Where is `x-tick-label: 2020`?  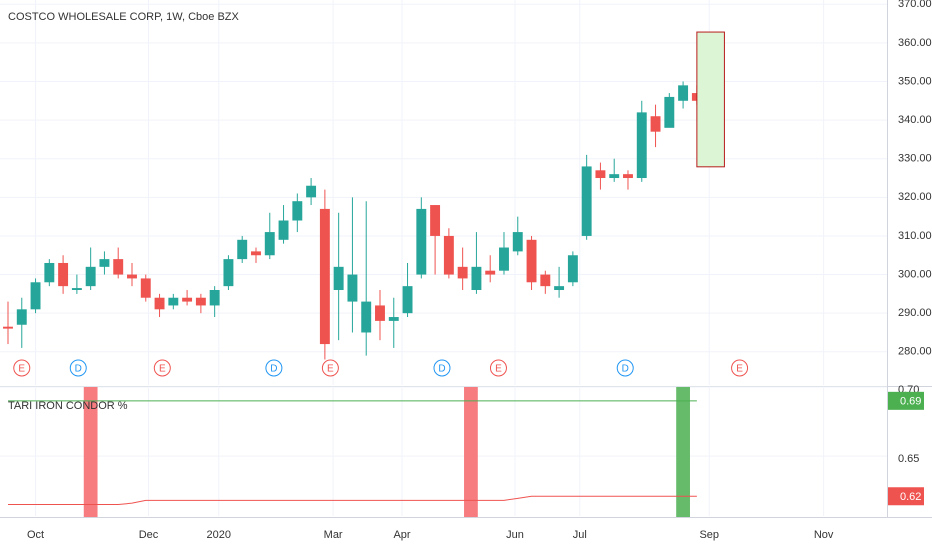 x-tick-label: 2020 is located at coordinates (219, 535).